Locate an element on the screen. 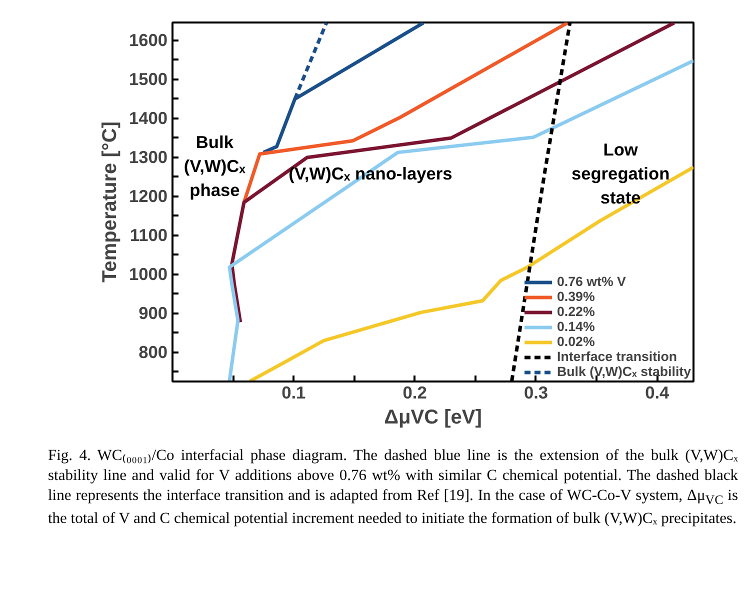 The width and height of the screenshot is (749, 608). x-tick-label: 0.1 is located at coordinates (294, 392).